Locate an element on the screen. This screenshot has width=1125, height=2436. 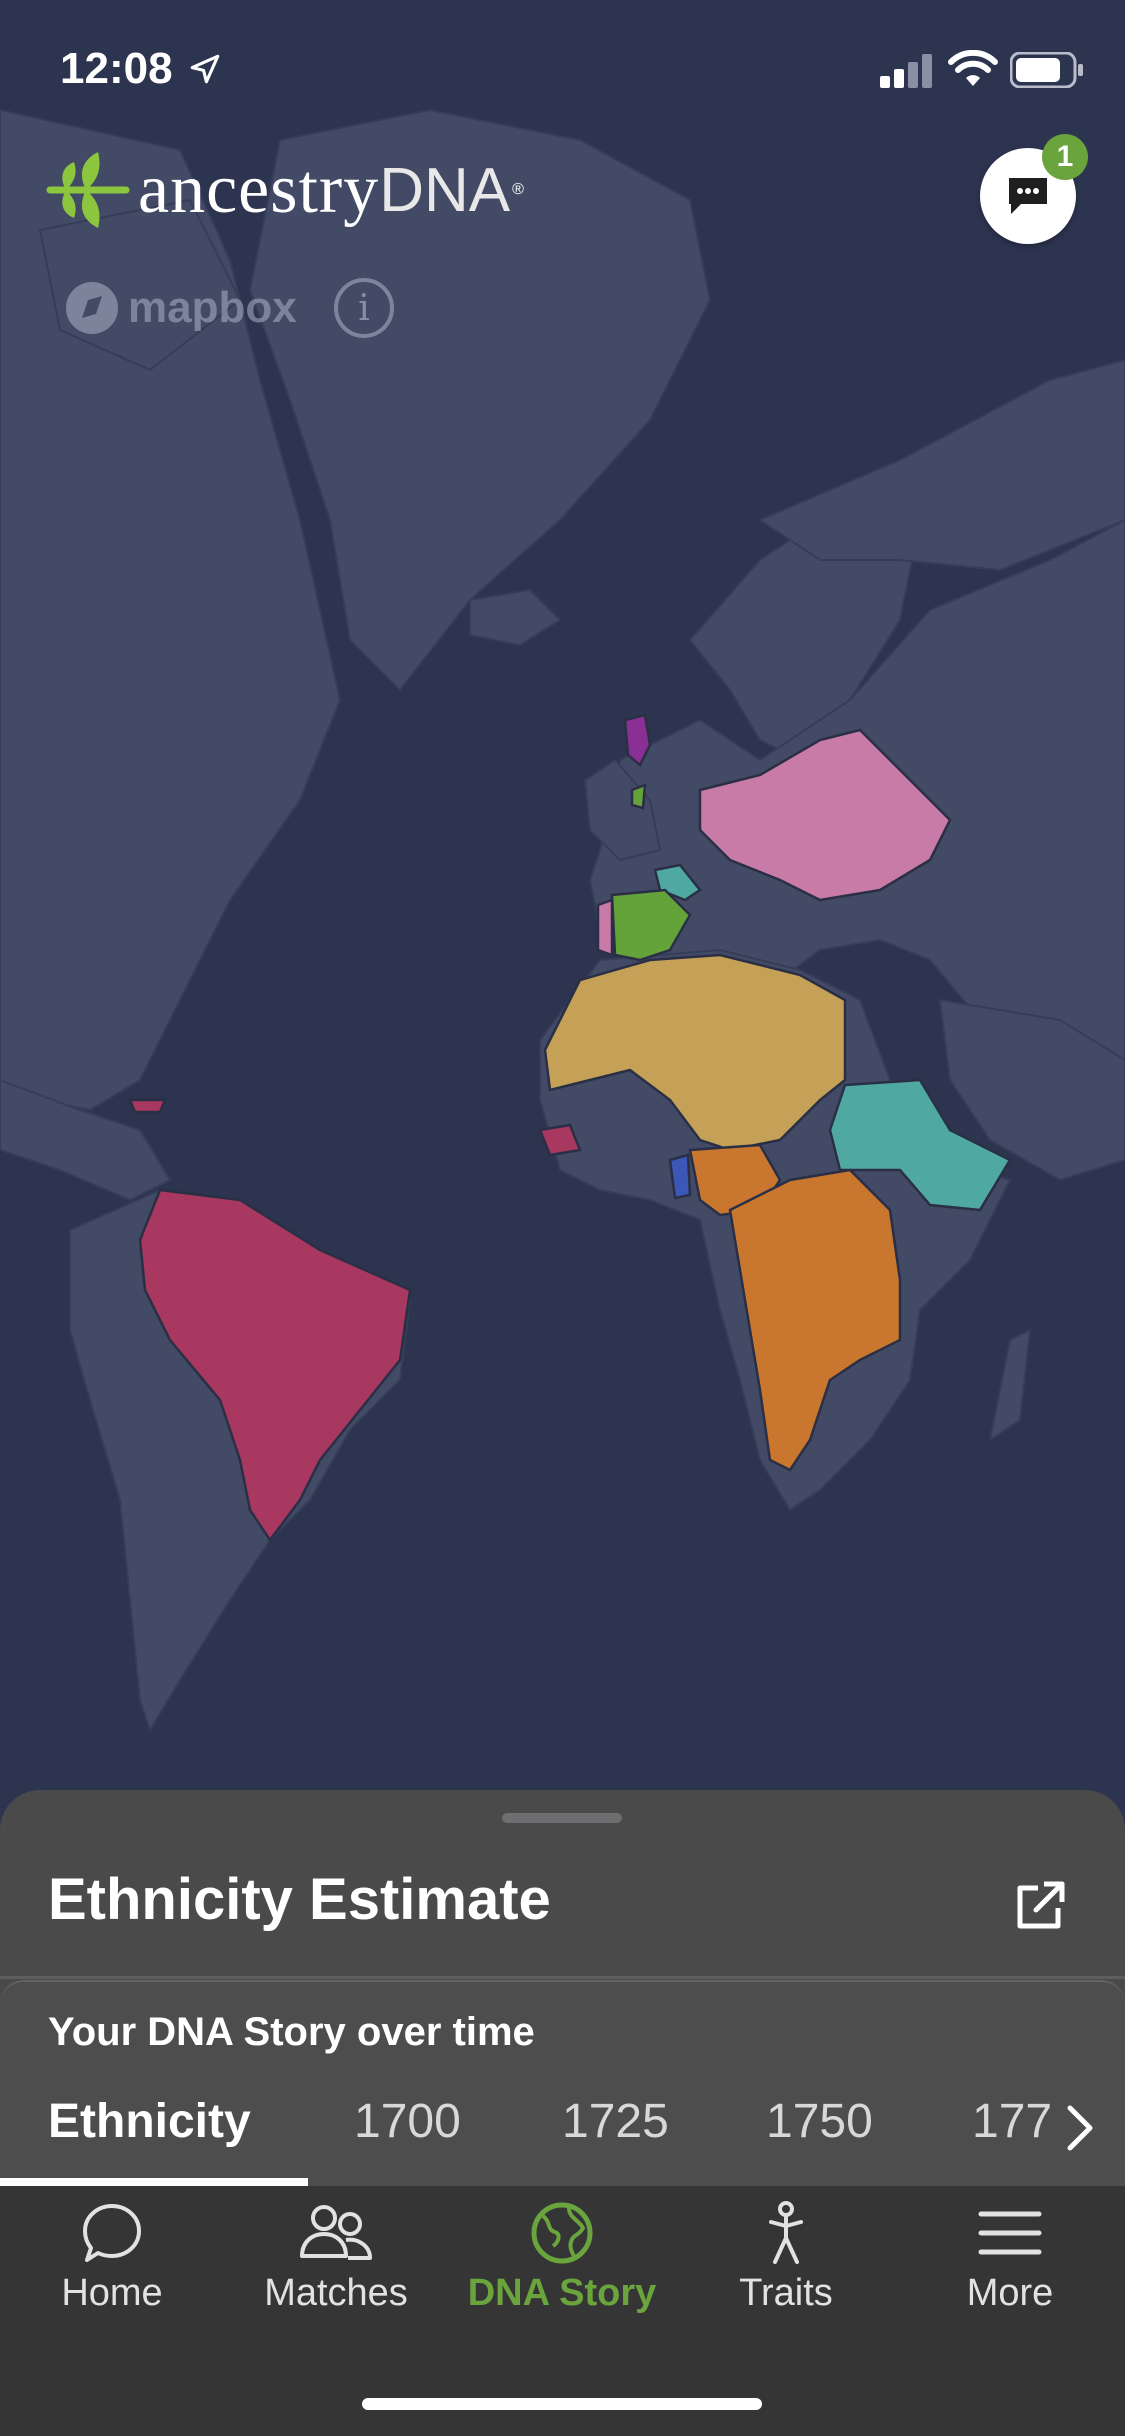
tabbar-home: Home is located at coordinates (112, 2257).